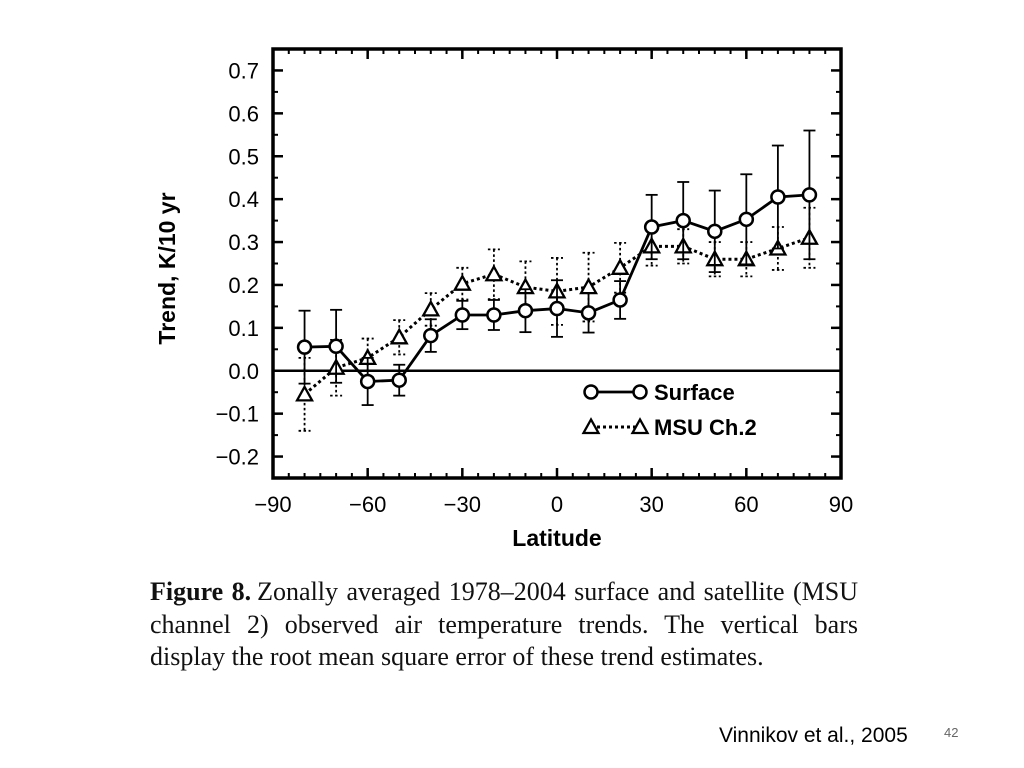 Image resolution: width=1024 pixels, height=768 pixels. What do you see at coordinates (651, 504) in the screenshot?
I see `x-tick-label: 30` at bounding box center [651, 504].